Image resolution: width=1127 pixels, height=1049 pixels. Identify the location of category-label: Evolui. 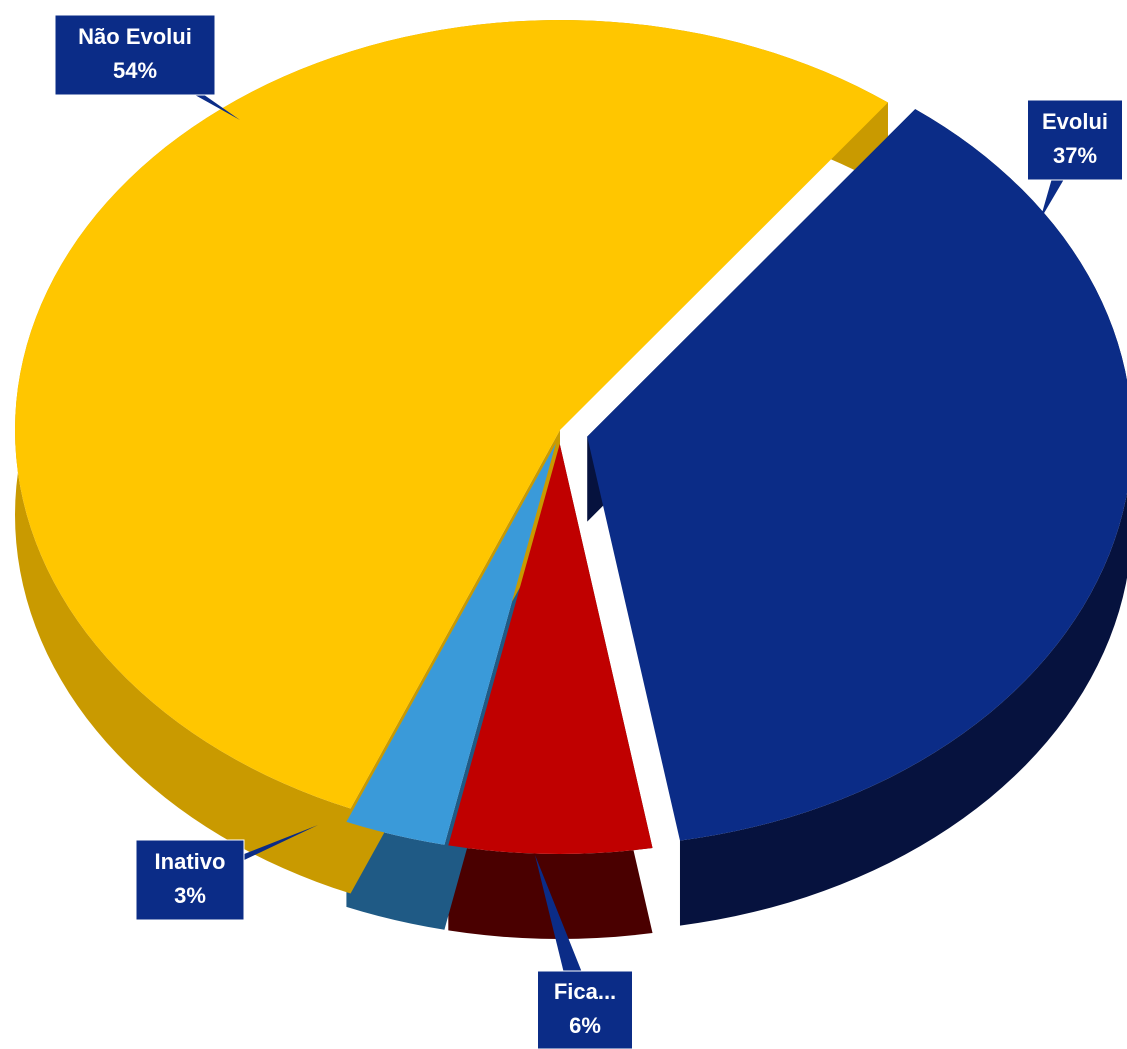
(1075, 121).